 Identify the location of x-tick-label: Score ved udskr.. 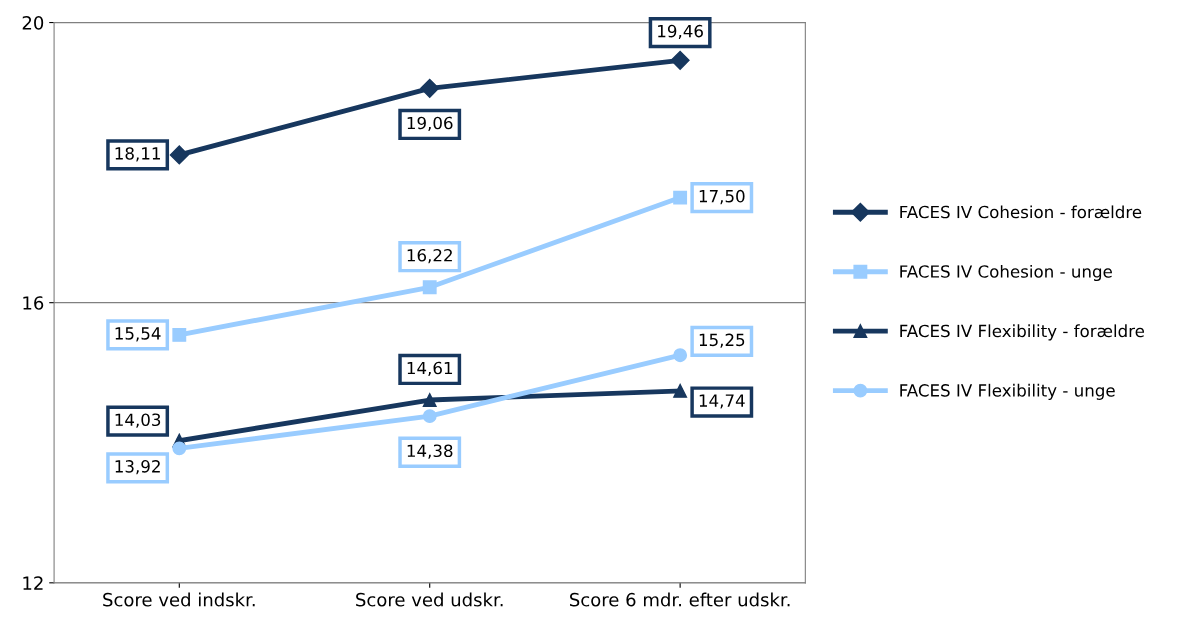
(429, 599).